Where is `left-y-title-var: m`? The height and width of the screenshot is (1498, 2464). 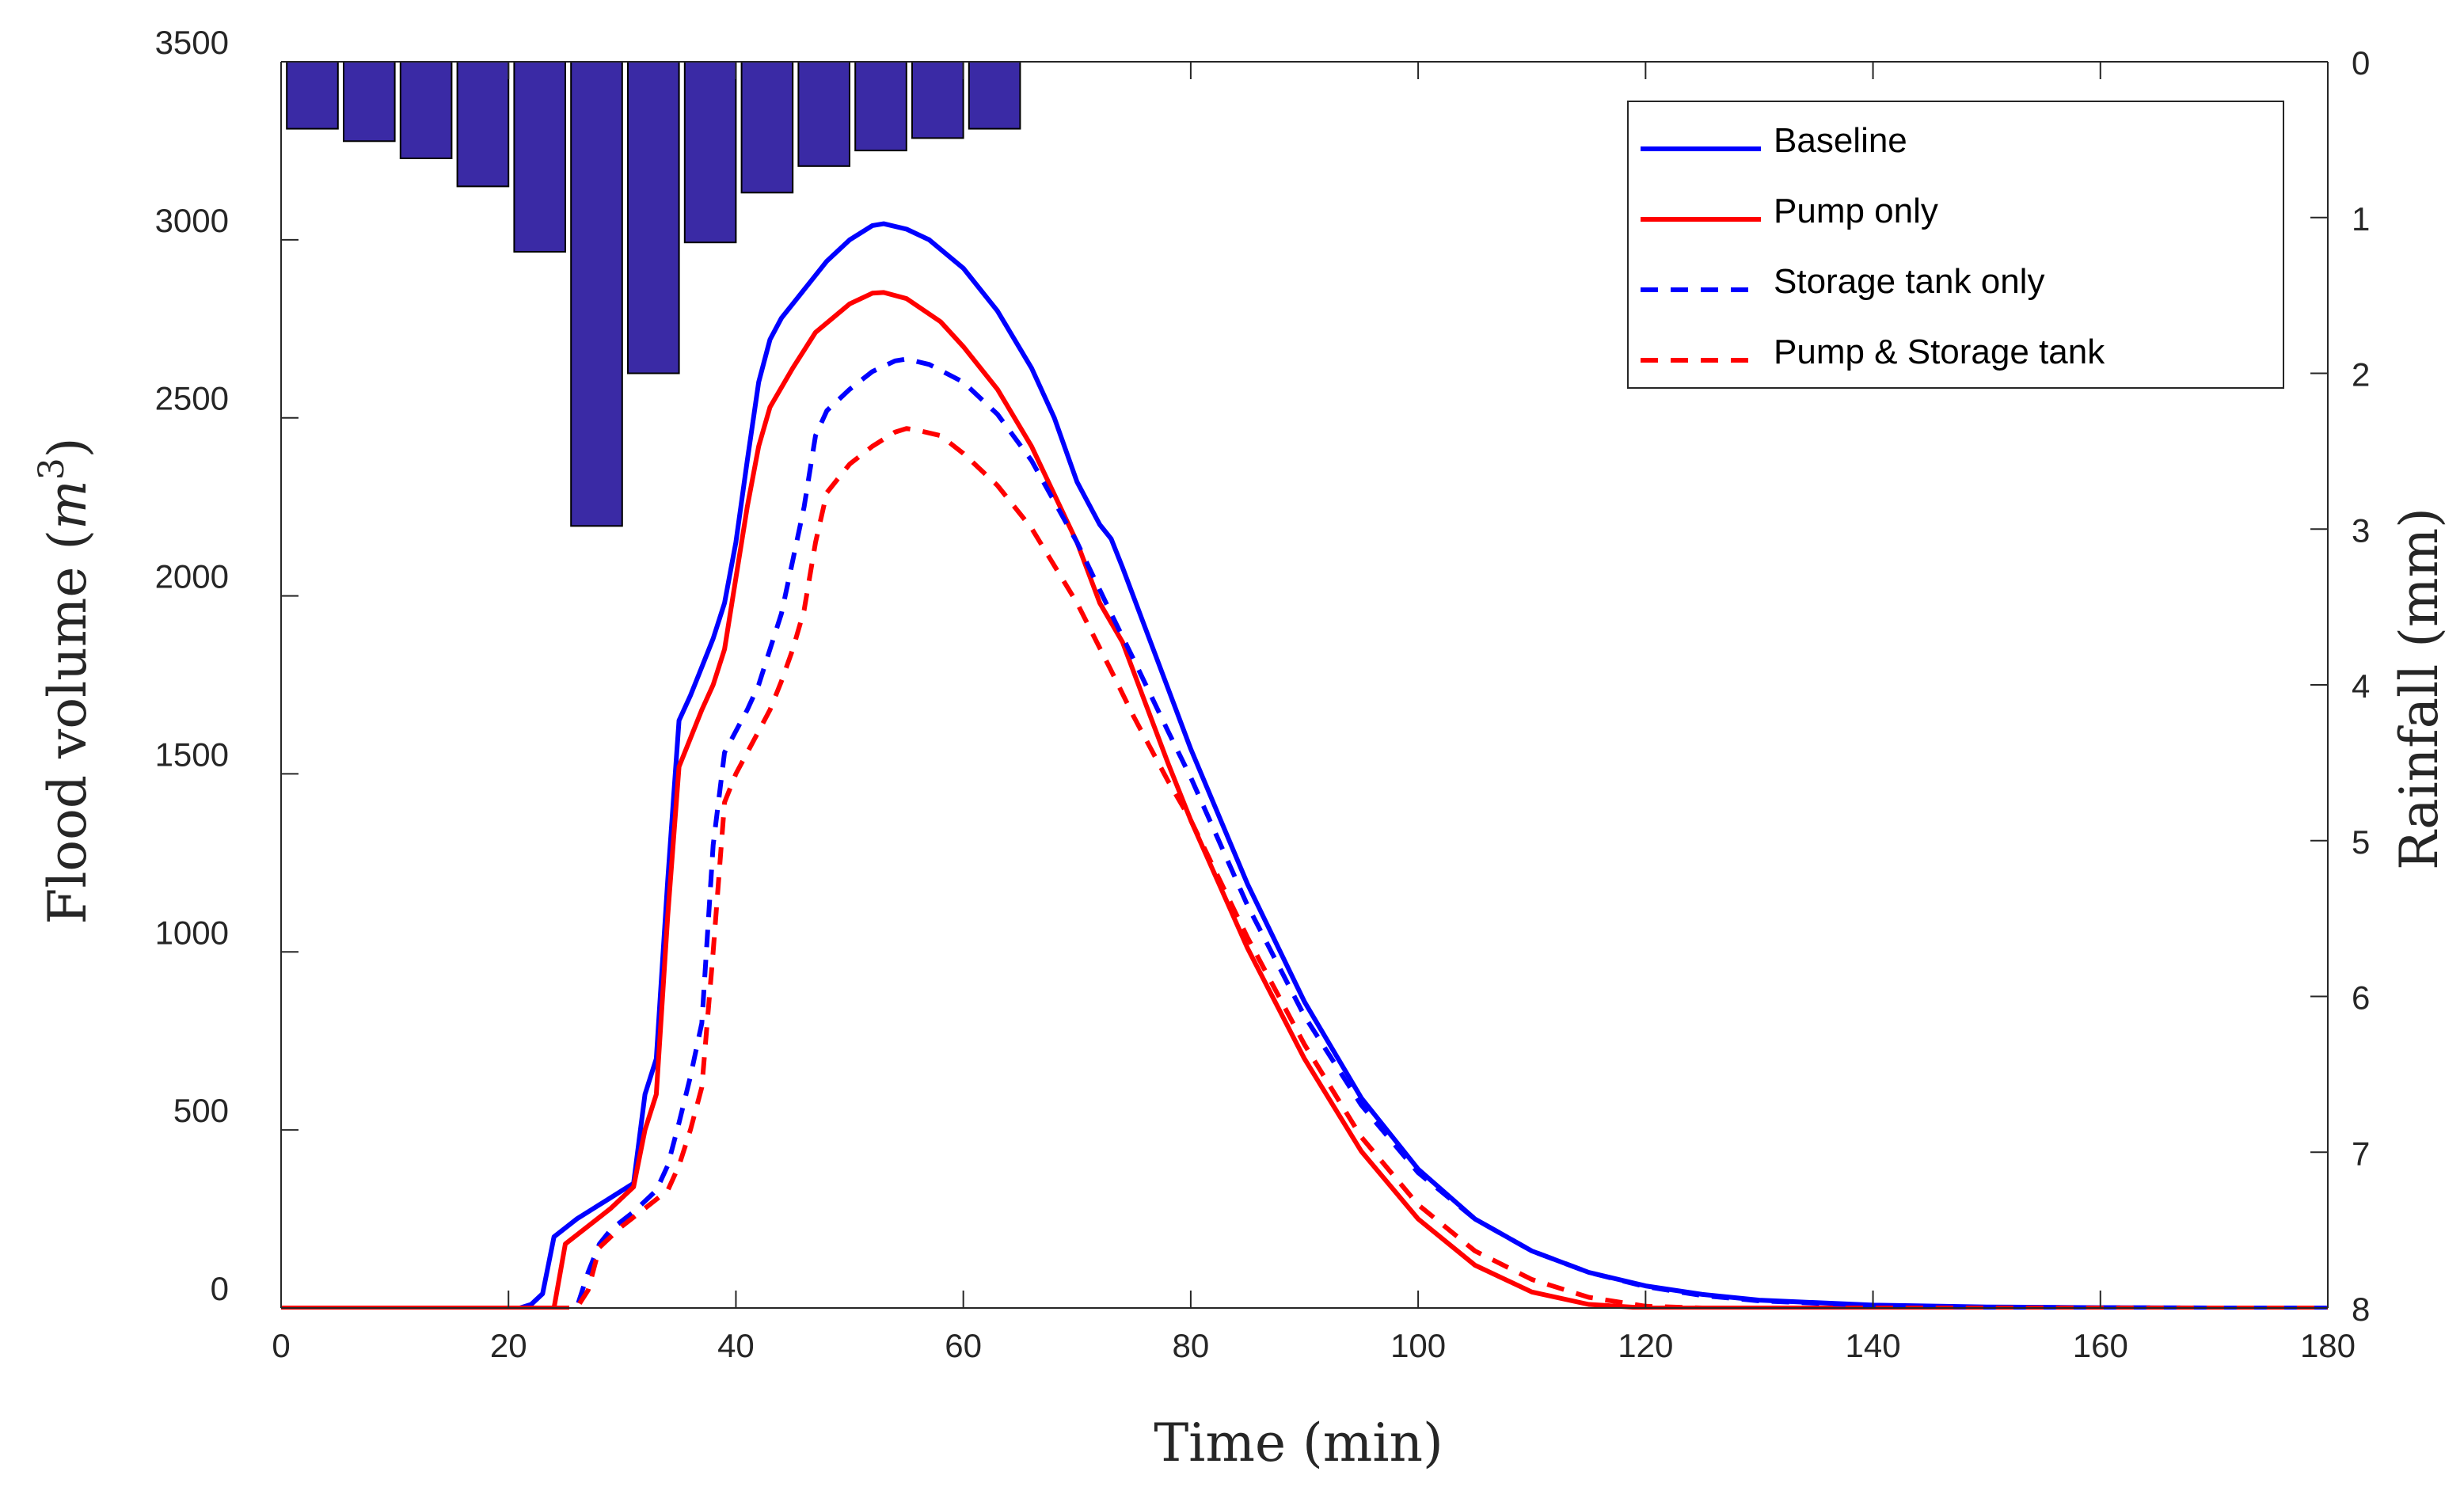
left-y-title-var: m is located at coordinates (67, 505).